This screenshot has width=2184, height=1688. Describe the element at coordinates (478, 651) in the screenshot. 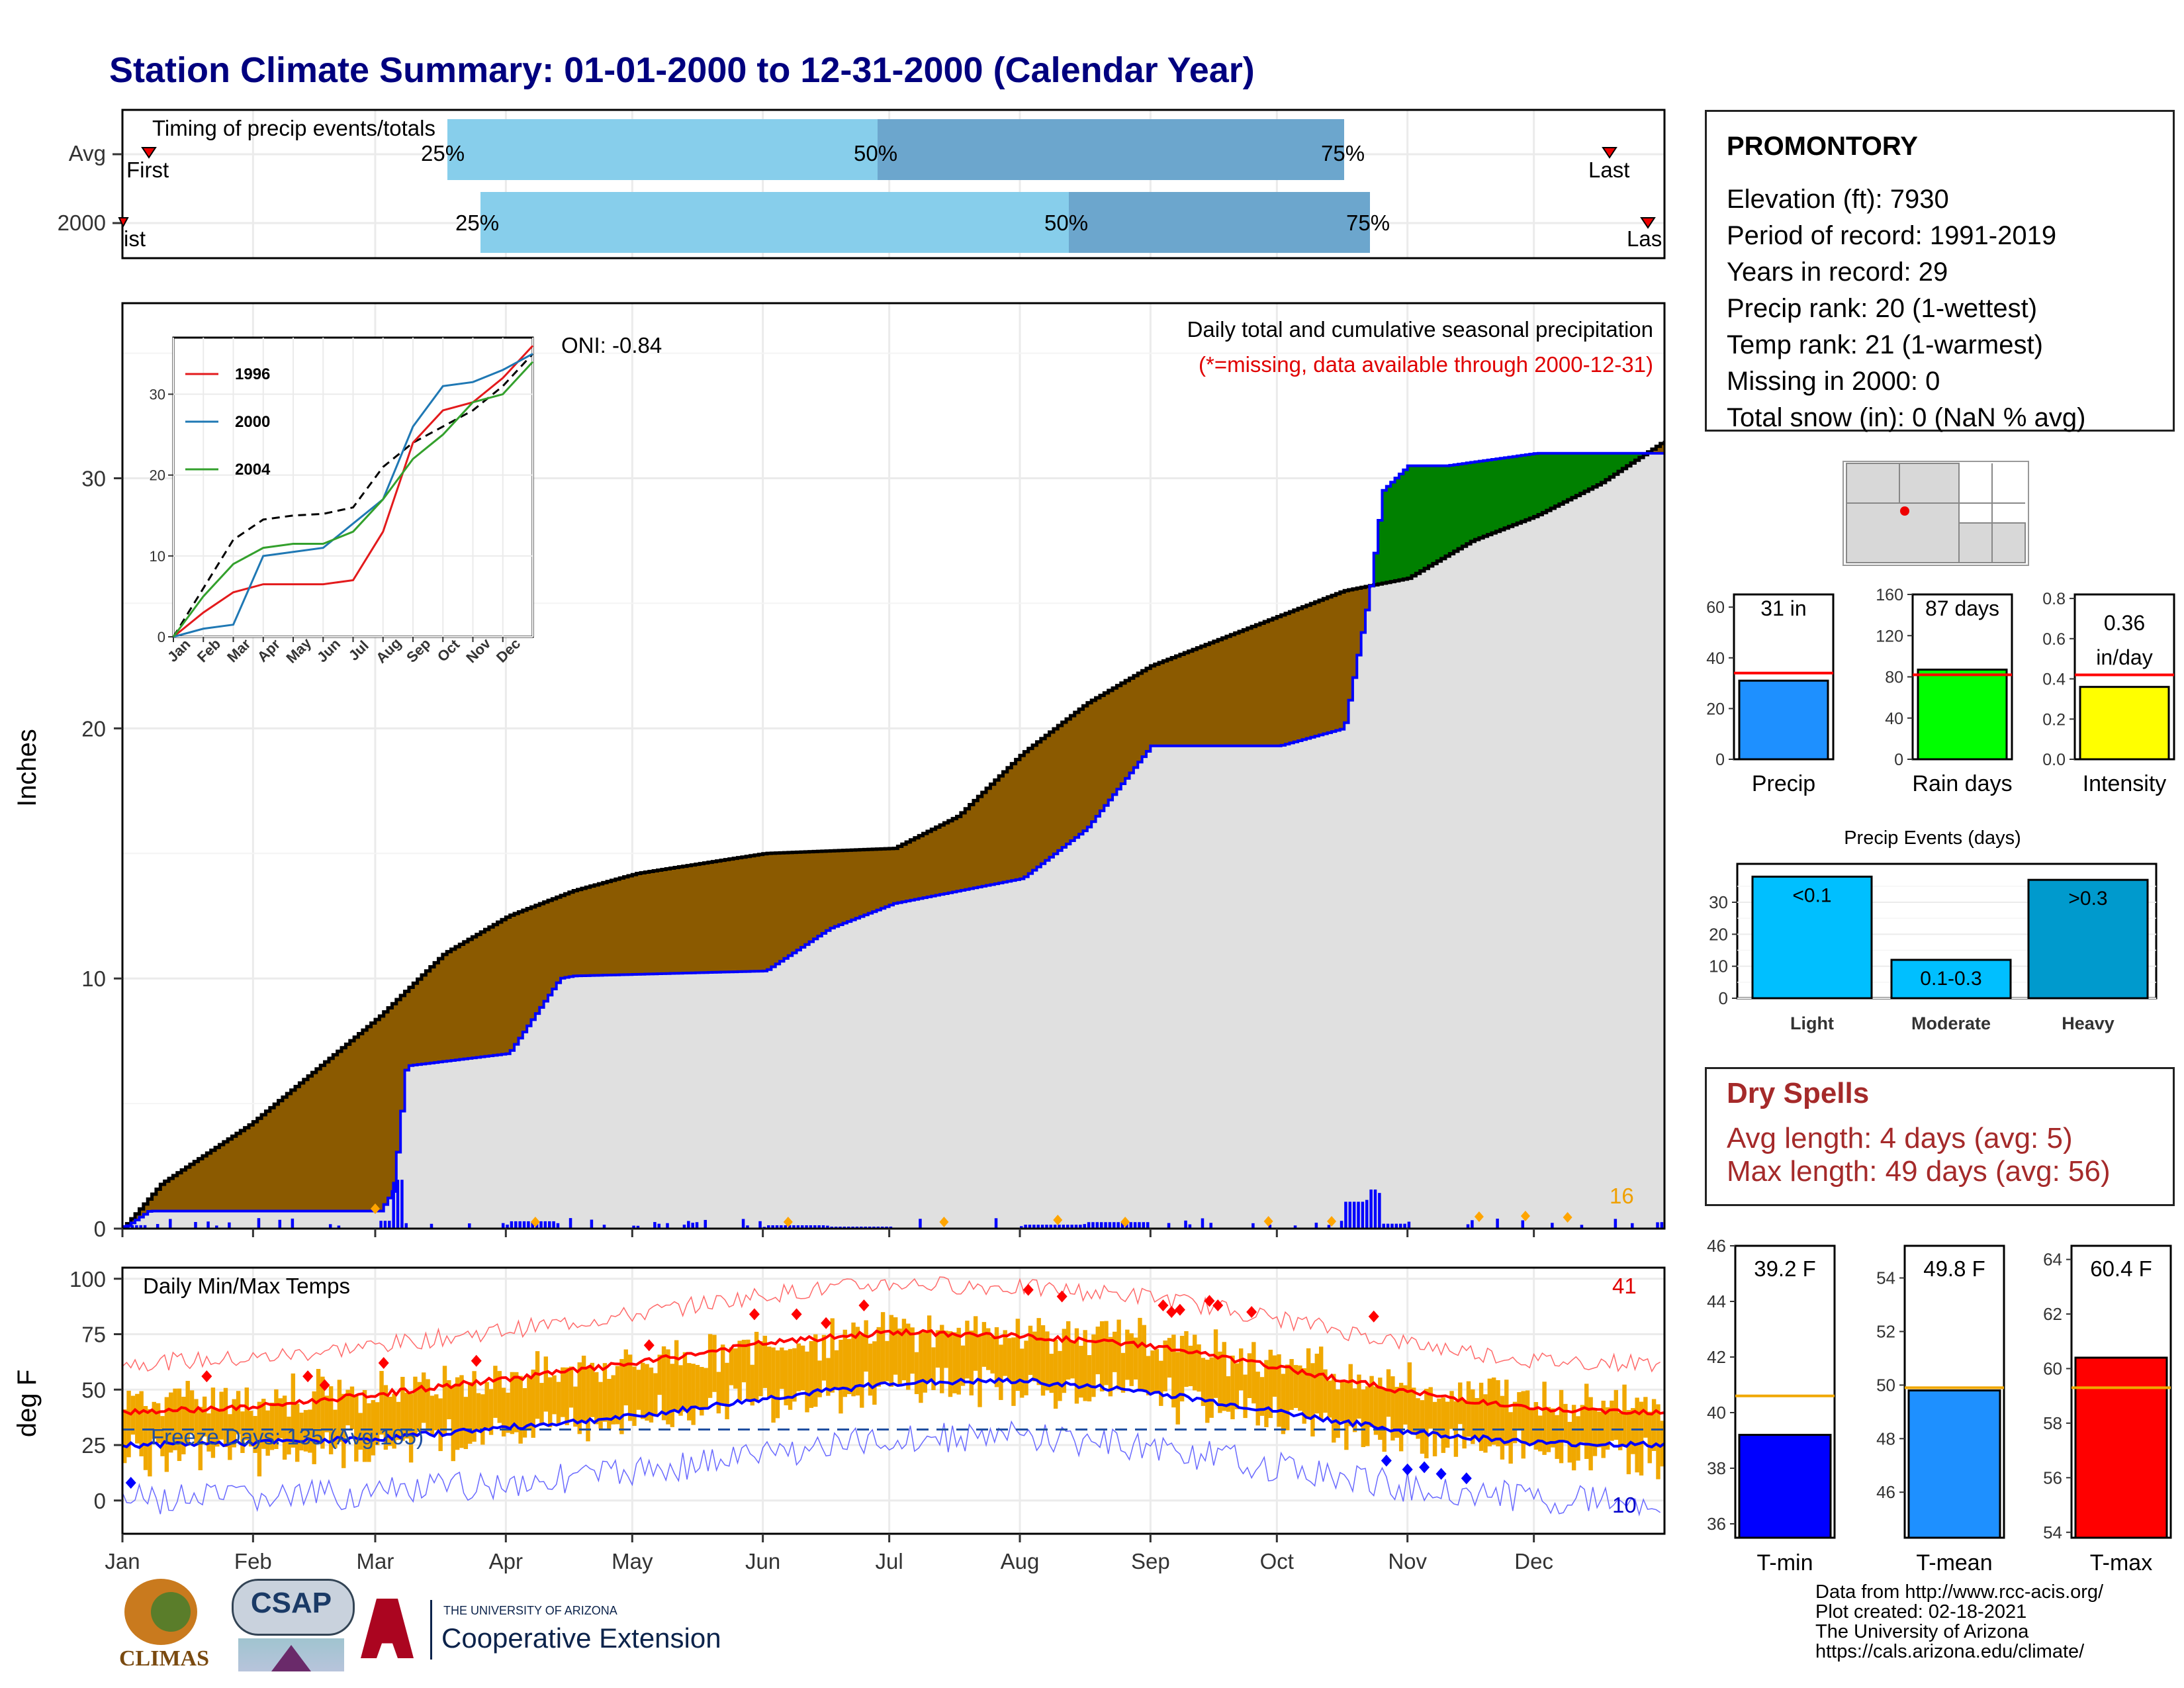

I see `inset-x-tick-label: Nov` at that location.